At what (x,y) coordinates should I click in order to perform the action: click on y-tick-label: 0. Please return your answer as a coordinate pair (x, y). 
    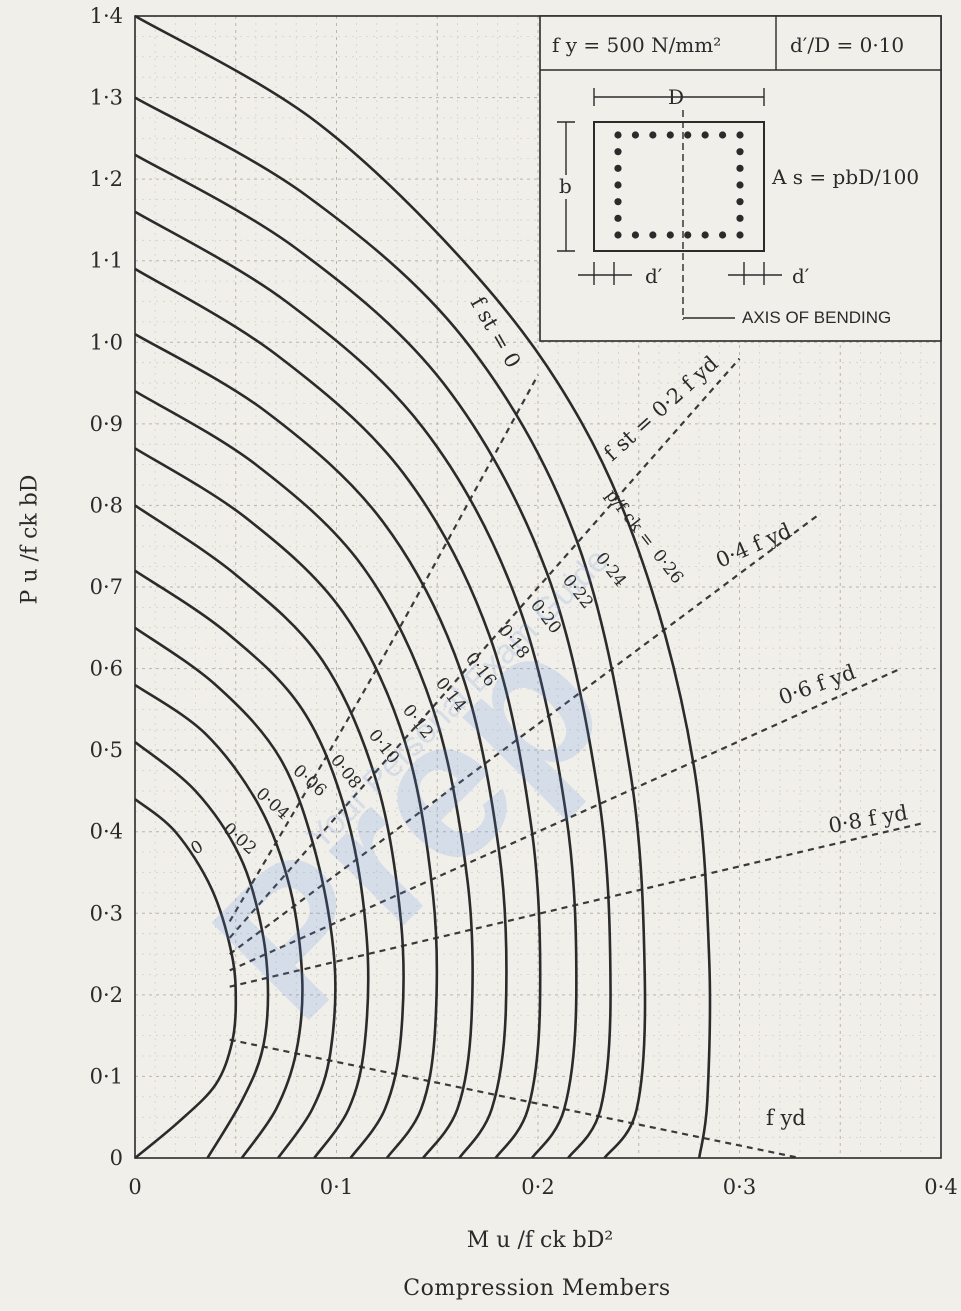
    Looking at the image, I should click on (116, 1158).